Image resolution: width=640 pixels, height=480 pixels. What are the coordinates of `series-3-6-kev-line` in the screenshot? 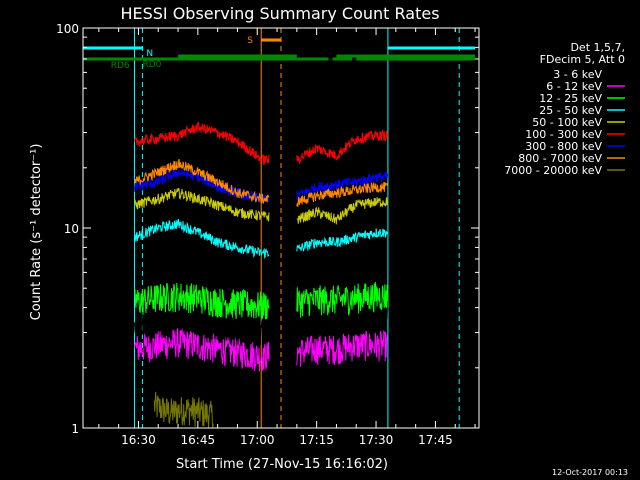 It's located at (261, 323).